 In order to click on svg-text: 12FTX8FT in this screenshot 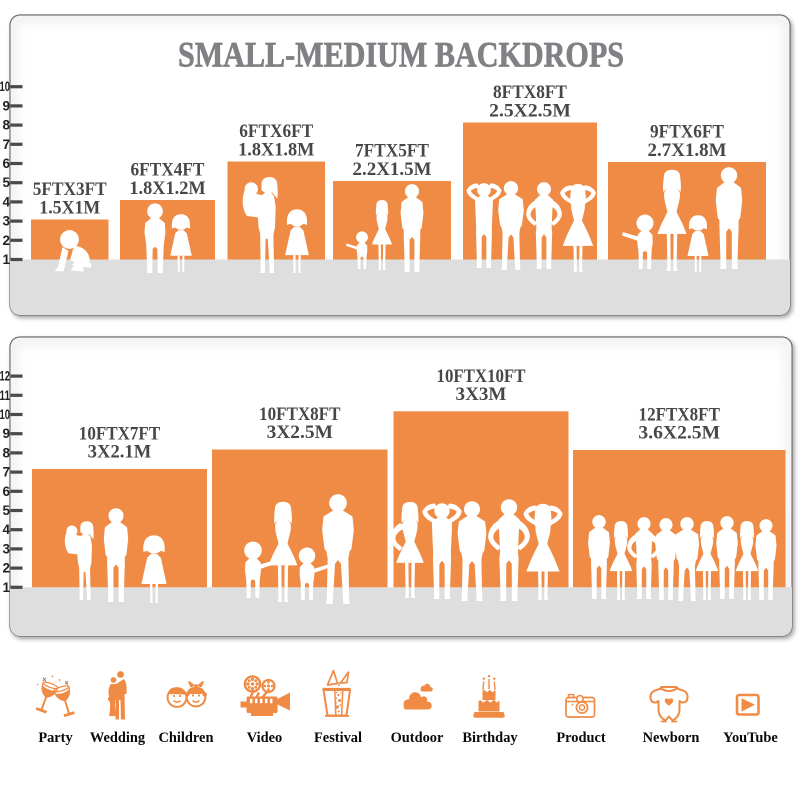, I will do `click(680, 416)`.